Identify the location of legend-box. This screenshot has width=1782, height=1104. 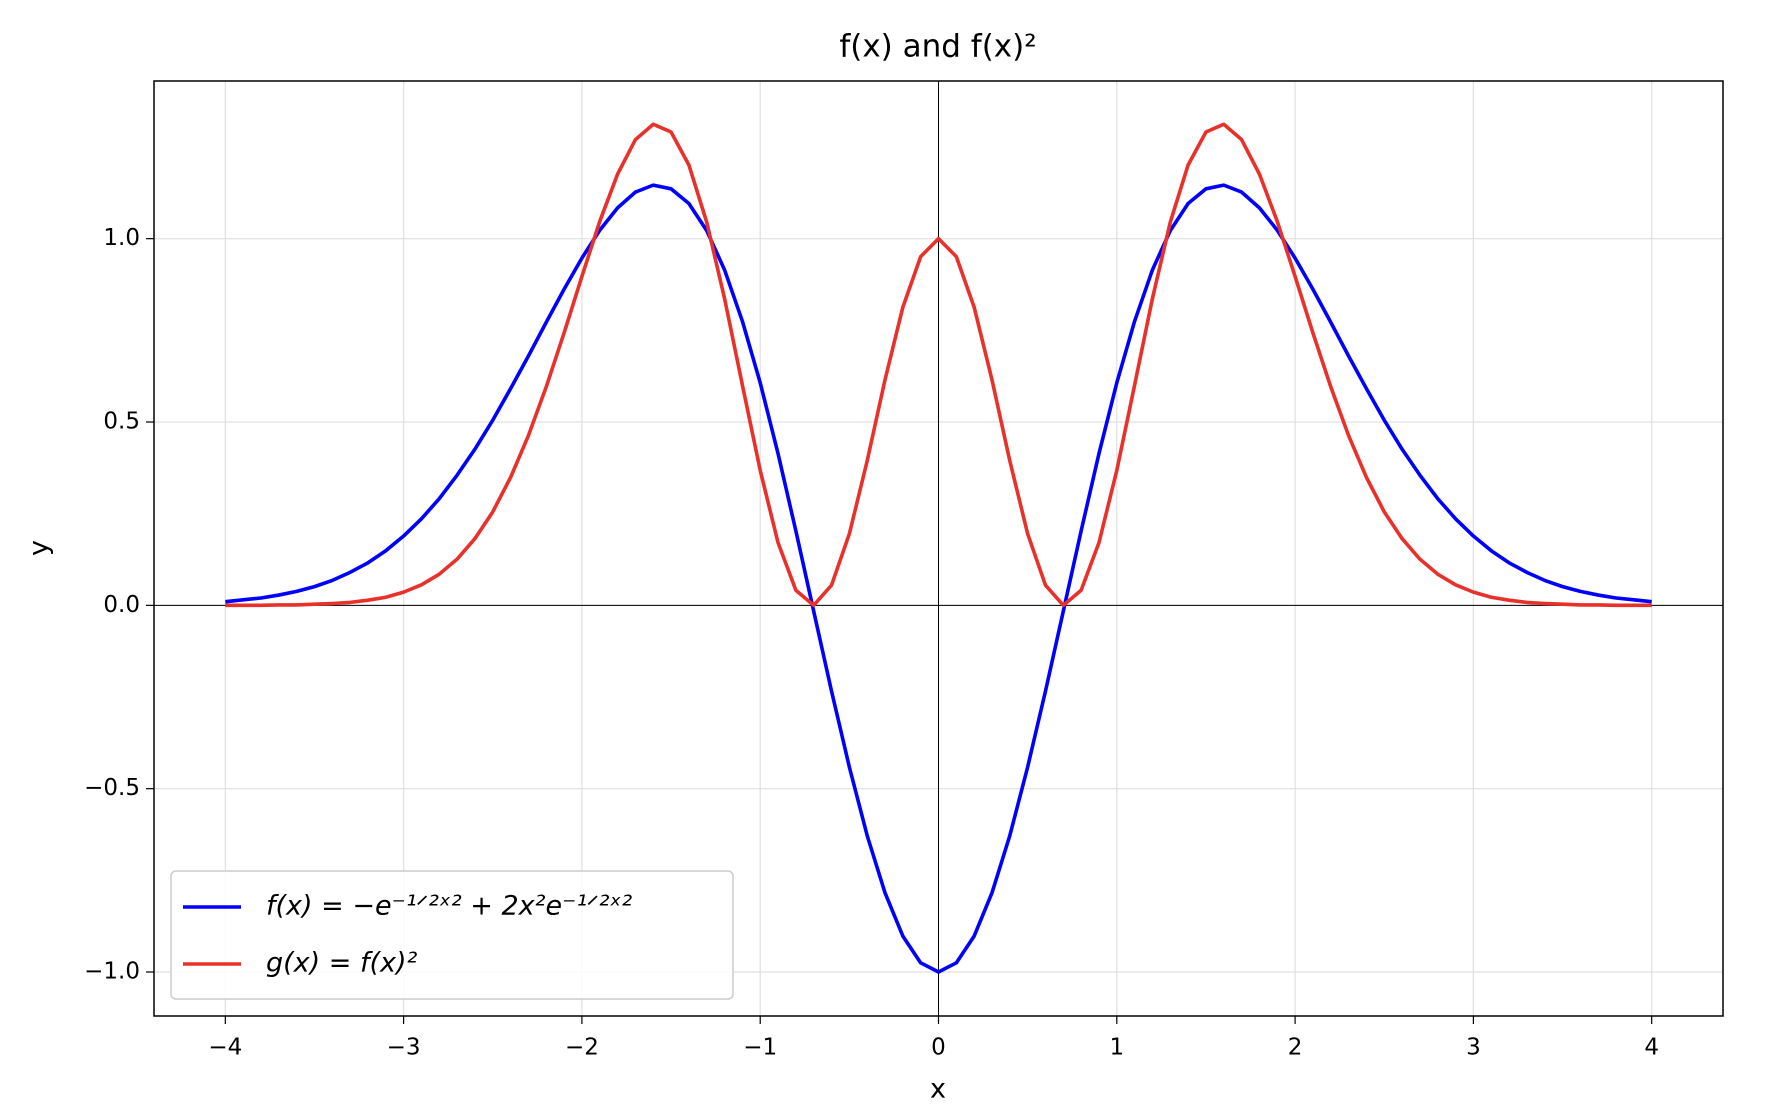
(452, 935).